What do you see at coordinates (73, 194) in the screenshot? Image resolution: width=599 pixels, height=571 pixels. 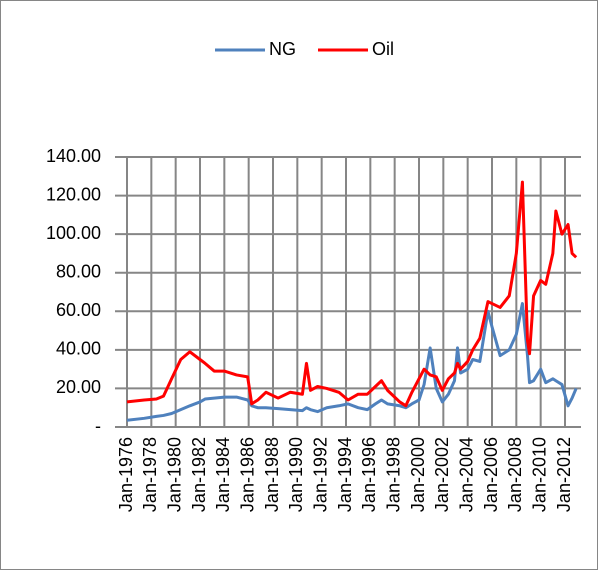 I see `y-tick-label: 120.00` at bounding box center [73, 194].